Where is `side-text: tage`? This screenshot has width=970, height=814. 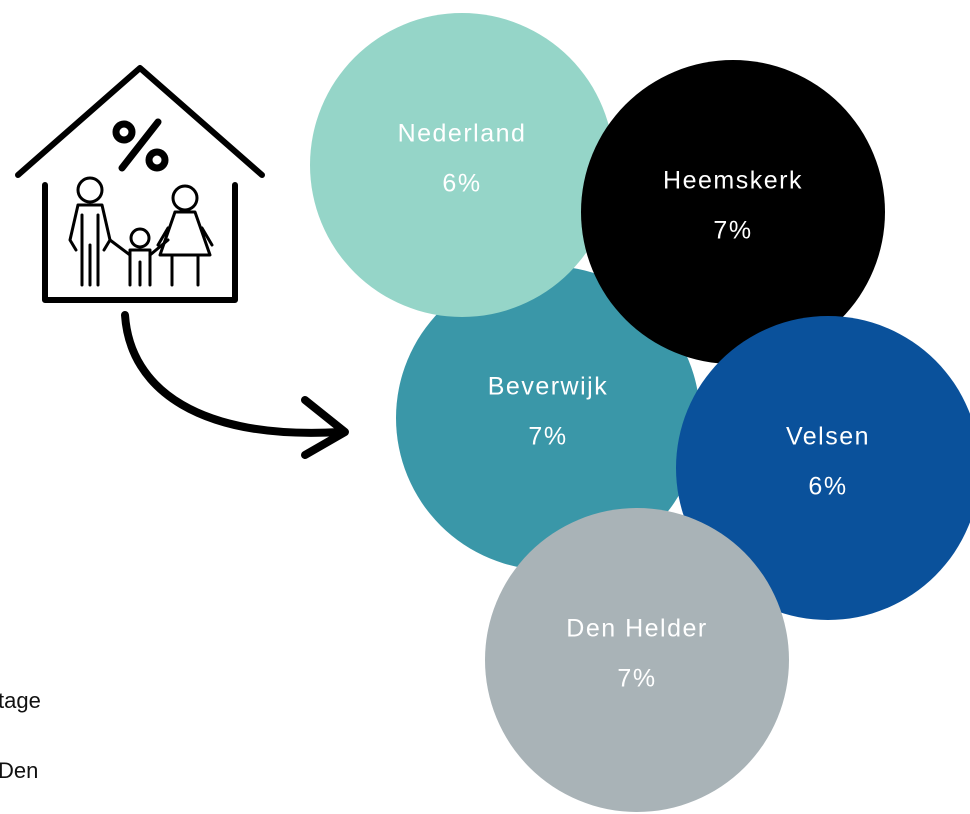
side-text: tage is located at coordinates (20, 700).